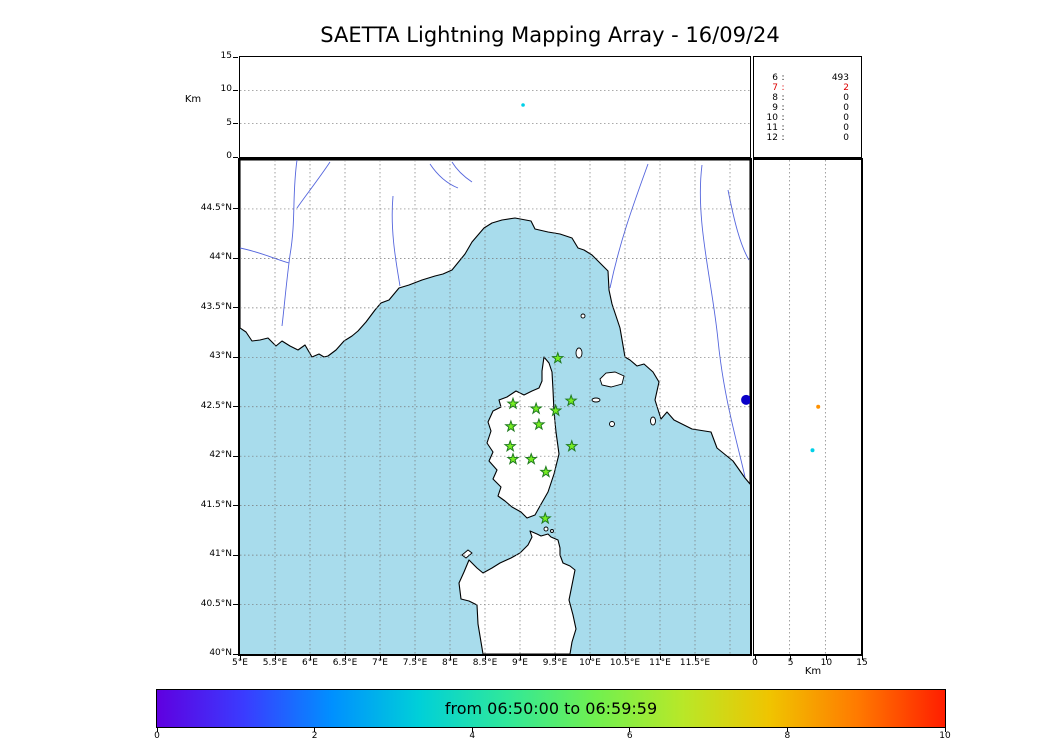 This screenshot has height=750, width=1050. I want to click on colorbar-tick-label: 10, so click(945, 736).